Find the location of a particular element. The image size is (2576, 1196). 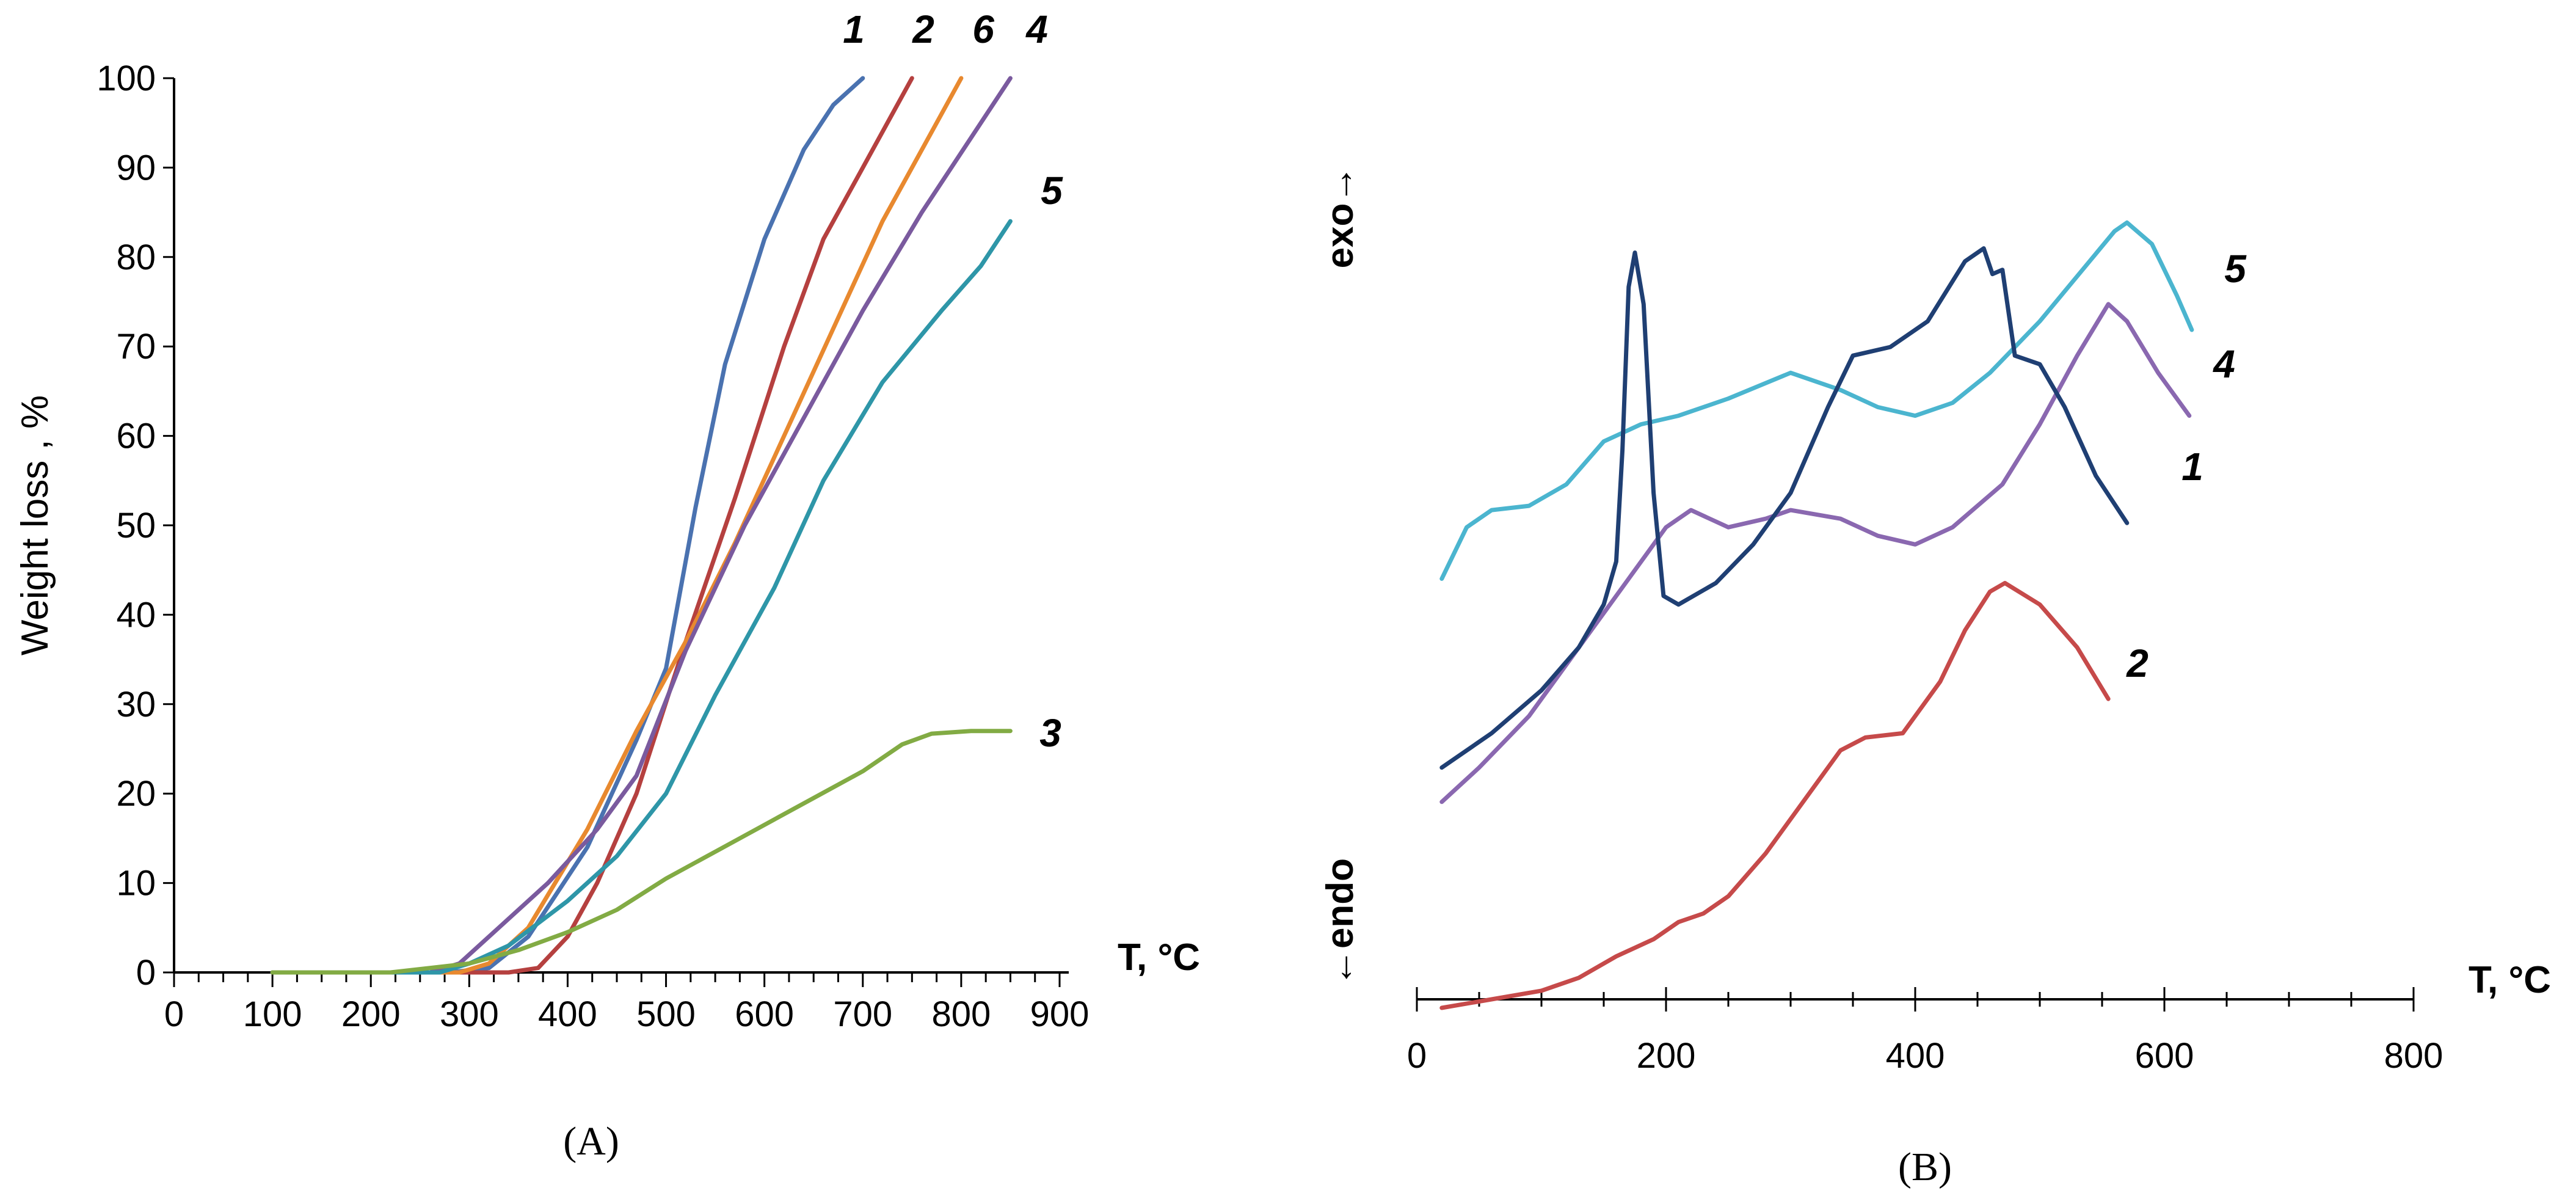

panel-a-y-tick-label: 80 is located at coordinates (136, 257).